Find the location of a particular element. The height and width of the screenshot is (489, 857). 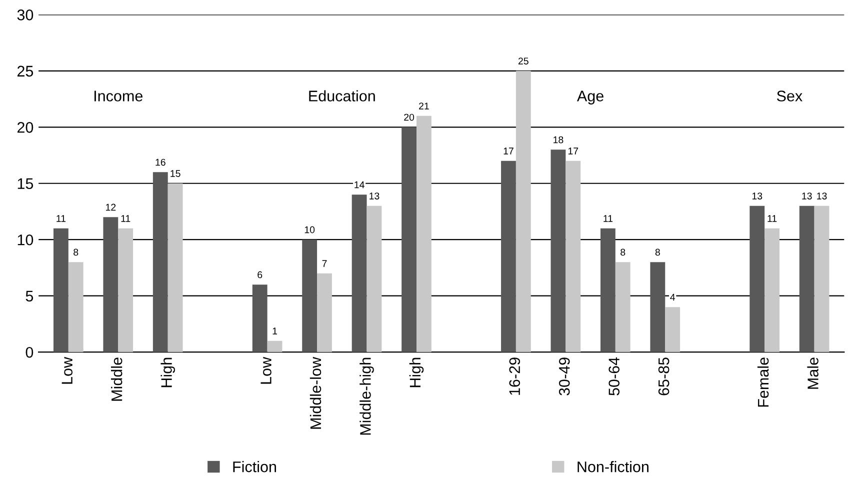

data-label: 18 is located at coordinates (559, 140).